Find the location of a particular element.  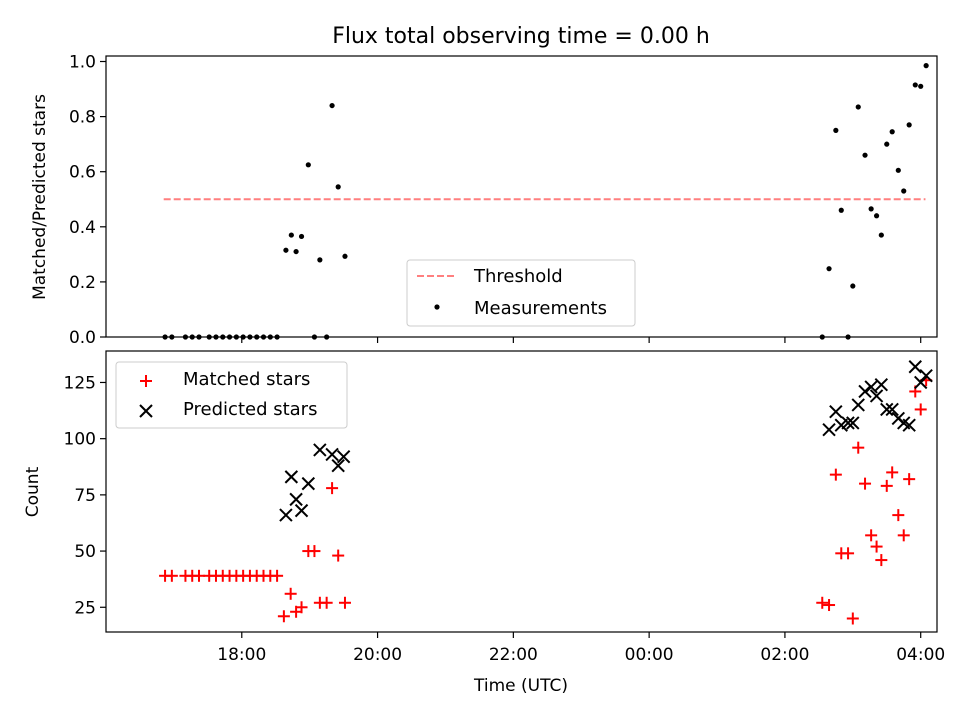

bottom-legend-box is located at coordinates (231, 395).